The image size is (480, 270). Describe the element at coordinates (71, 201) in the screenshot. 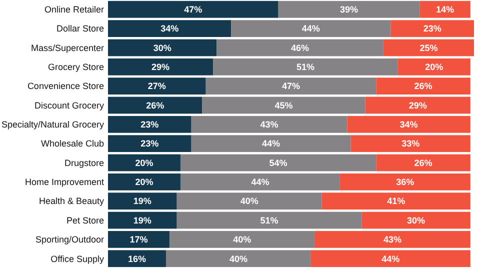

I see `y-tick-label: Health & Beauty` at that location.